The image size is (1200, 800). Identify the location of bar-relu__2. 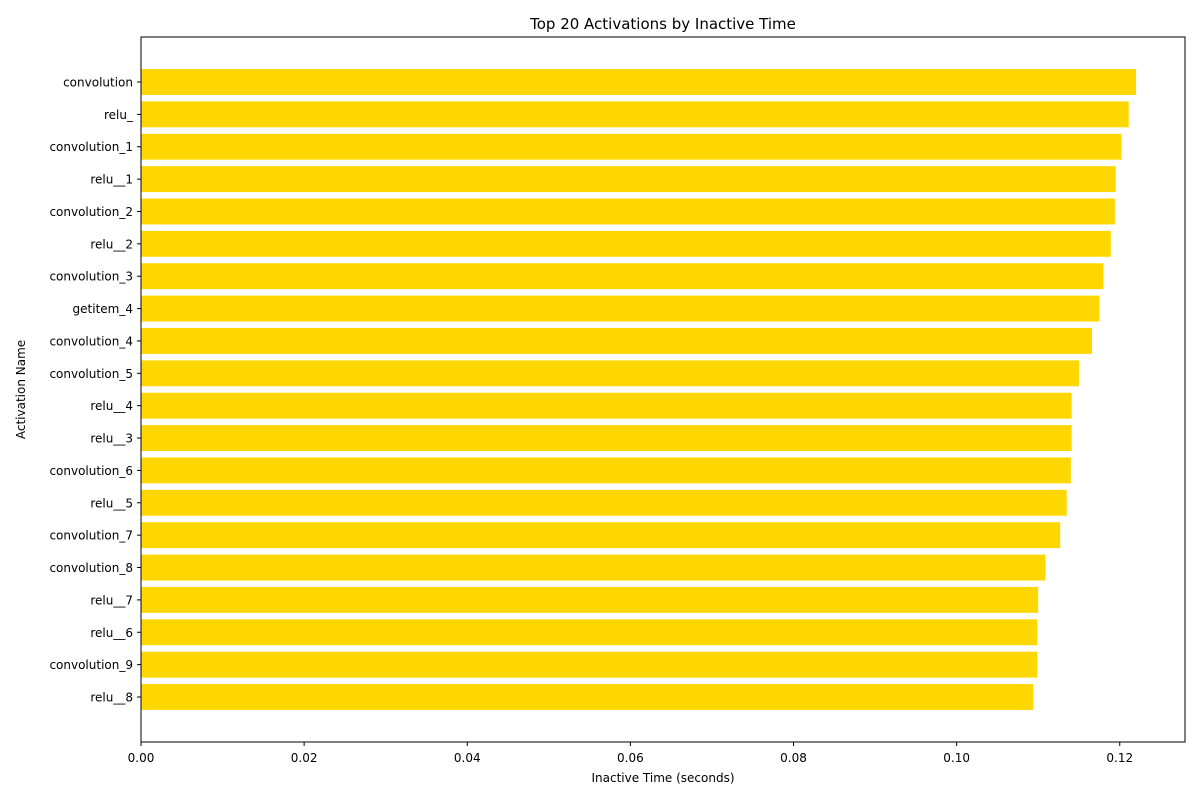
(626, 243).